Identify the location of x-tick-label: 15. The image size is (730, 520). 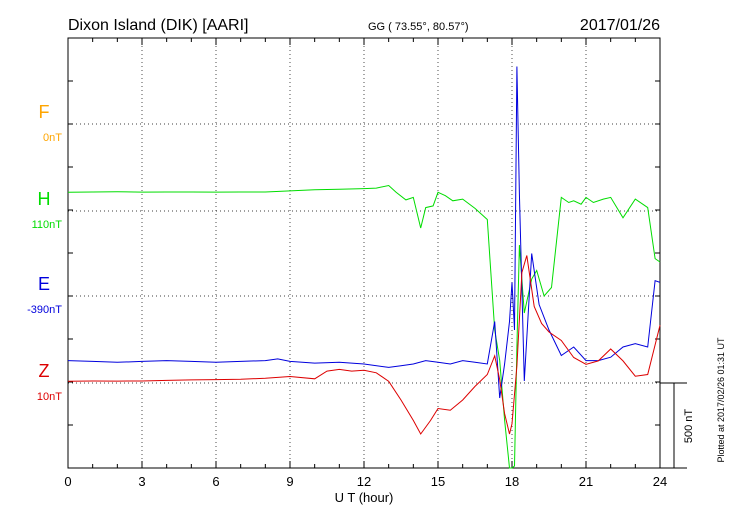
(438, 481).